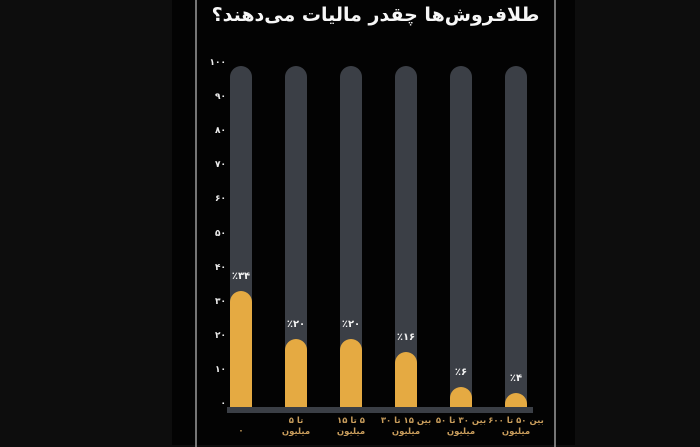 Image resolution: width=700 pixels, height=447 pixels. Describe the element at coordinates (220, 165) in the screenshot. I see `y-axis-tick-label-70: ۷۰` at that location.